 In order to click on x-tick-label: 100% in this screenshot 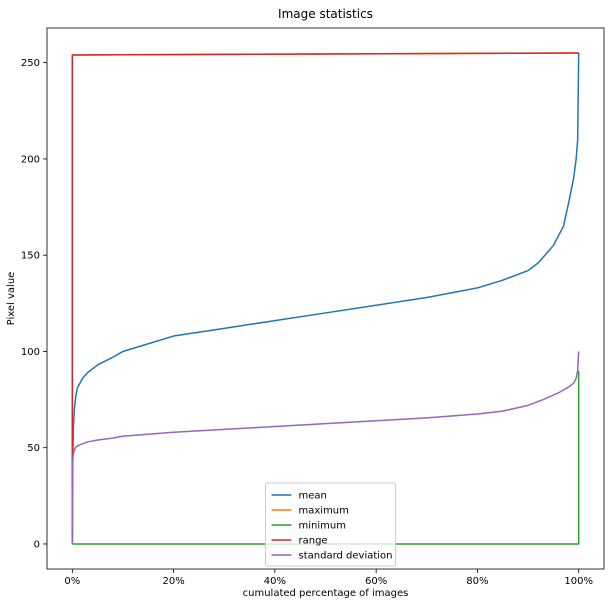, I will do `click(578, 581)`.